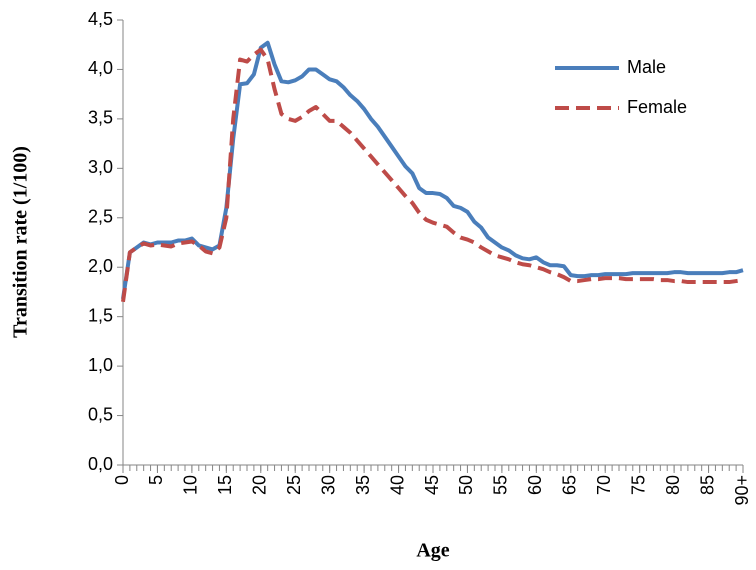 The width and height of the screenshot is (756, 570). What do you see at coordinates (742, 490) in the screenshot?
I see `x-tick-label: 90+` at bounding box center [742, 490].